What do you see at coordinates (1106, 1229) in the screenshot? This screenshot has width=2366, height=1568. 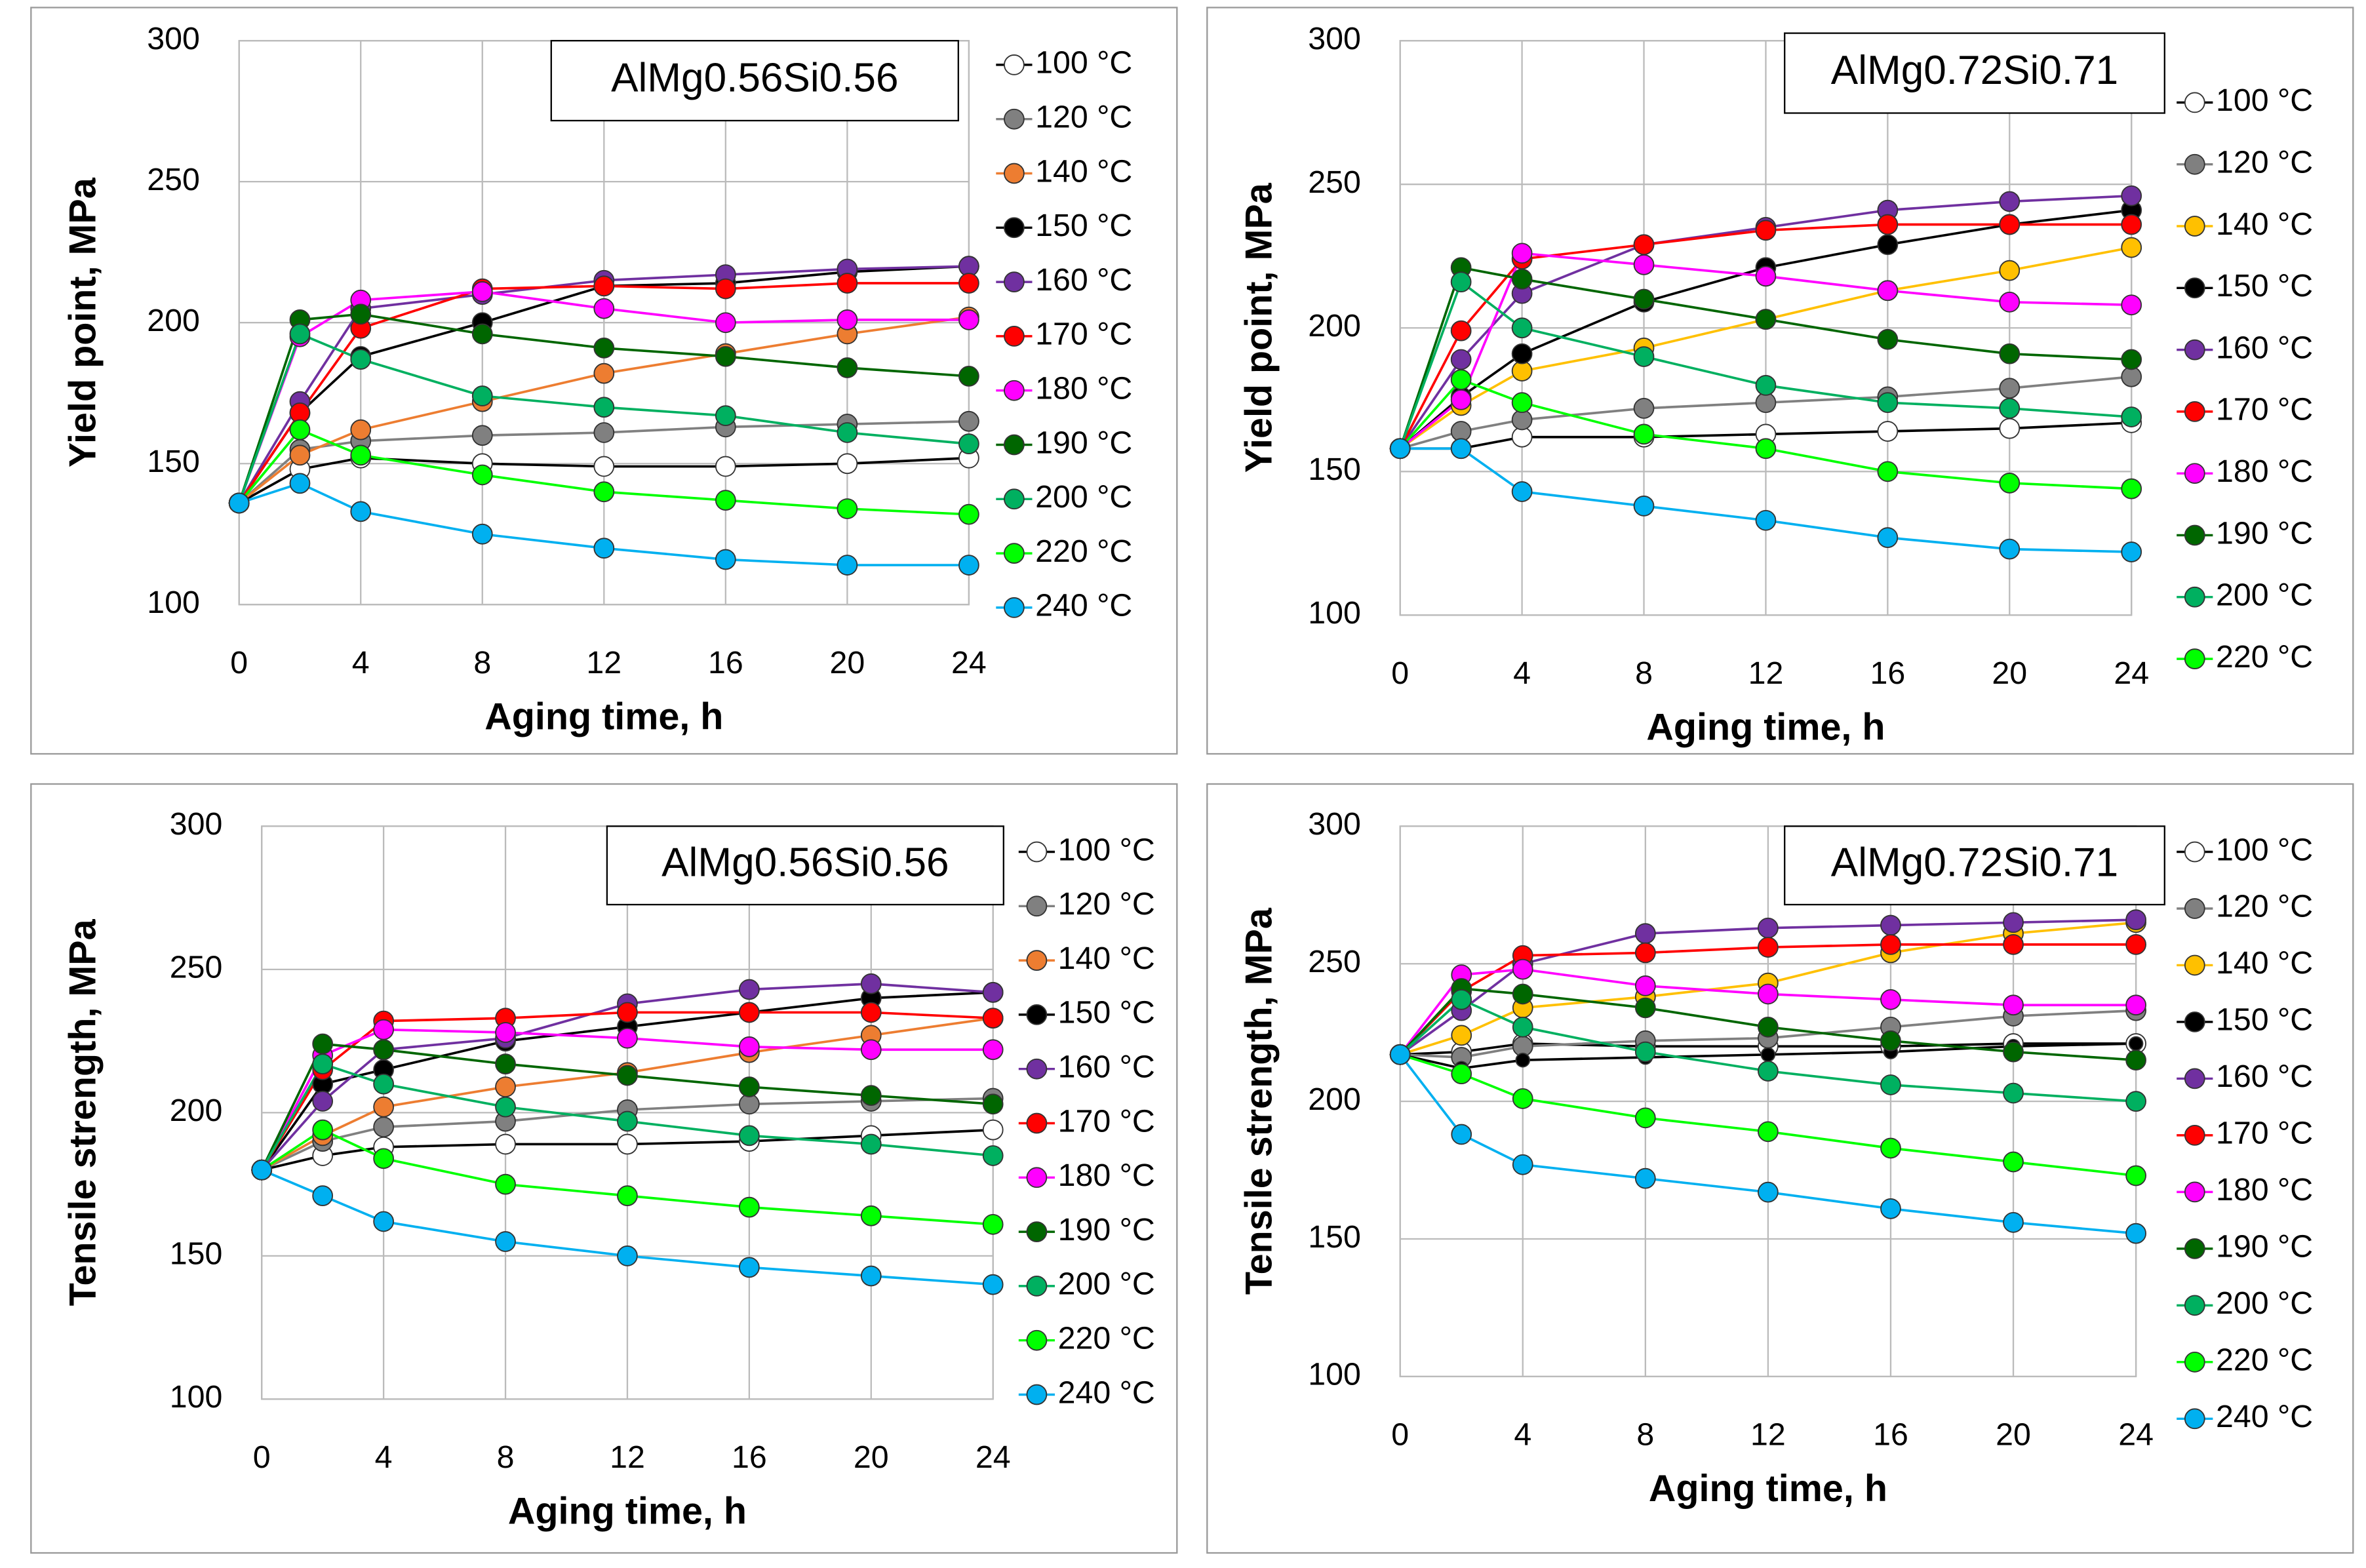 I see `legend-label: 190 °C` at bounding box center [1106, 1229].